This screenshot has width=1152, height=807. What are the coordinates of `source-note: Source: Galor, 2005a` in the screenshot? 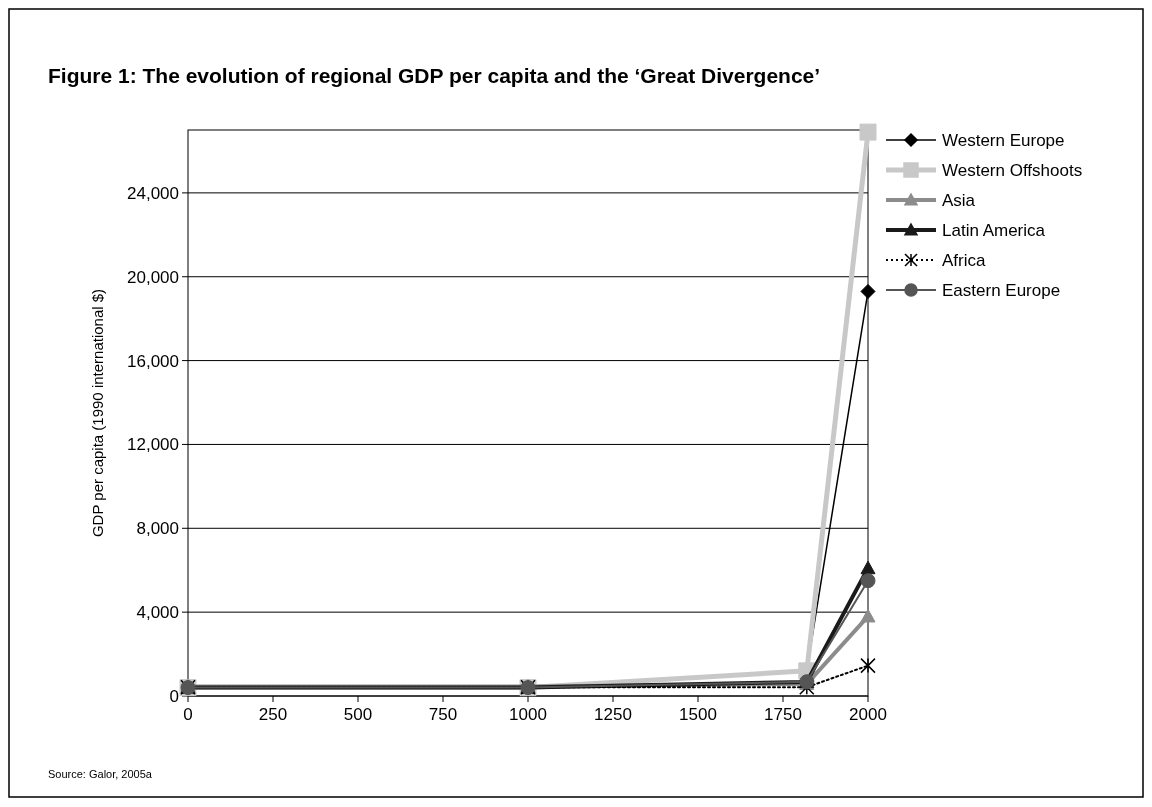 It's located at (100, 774).